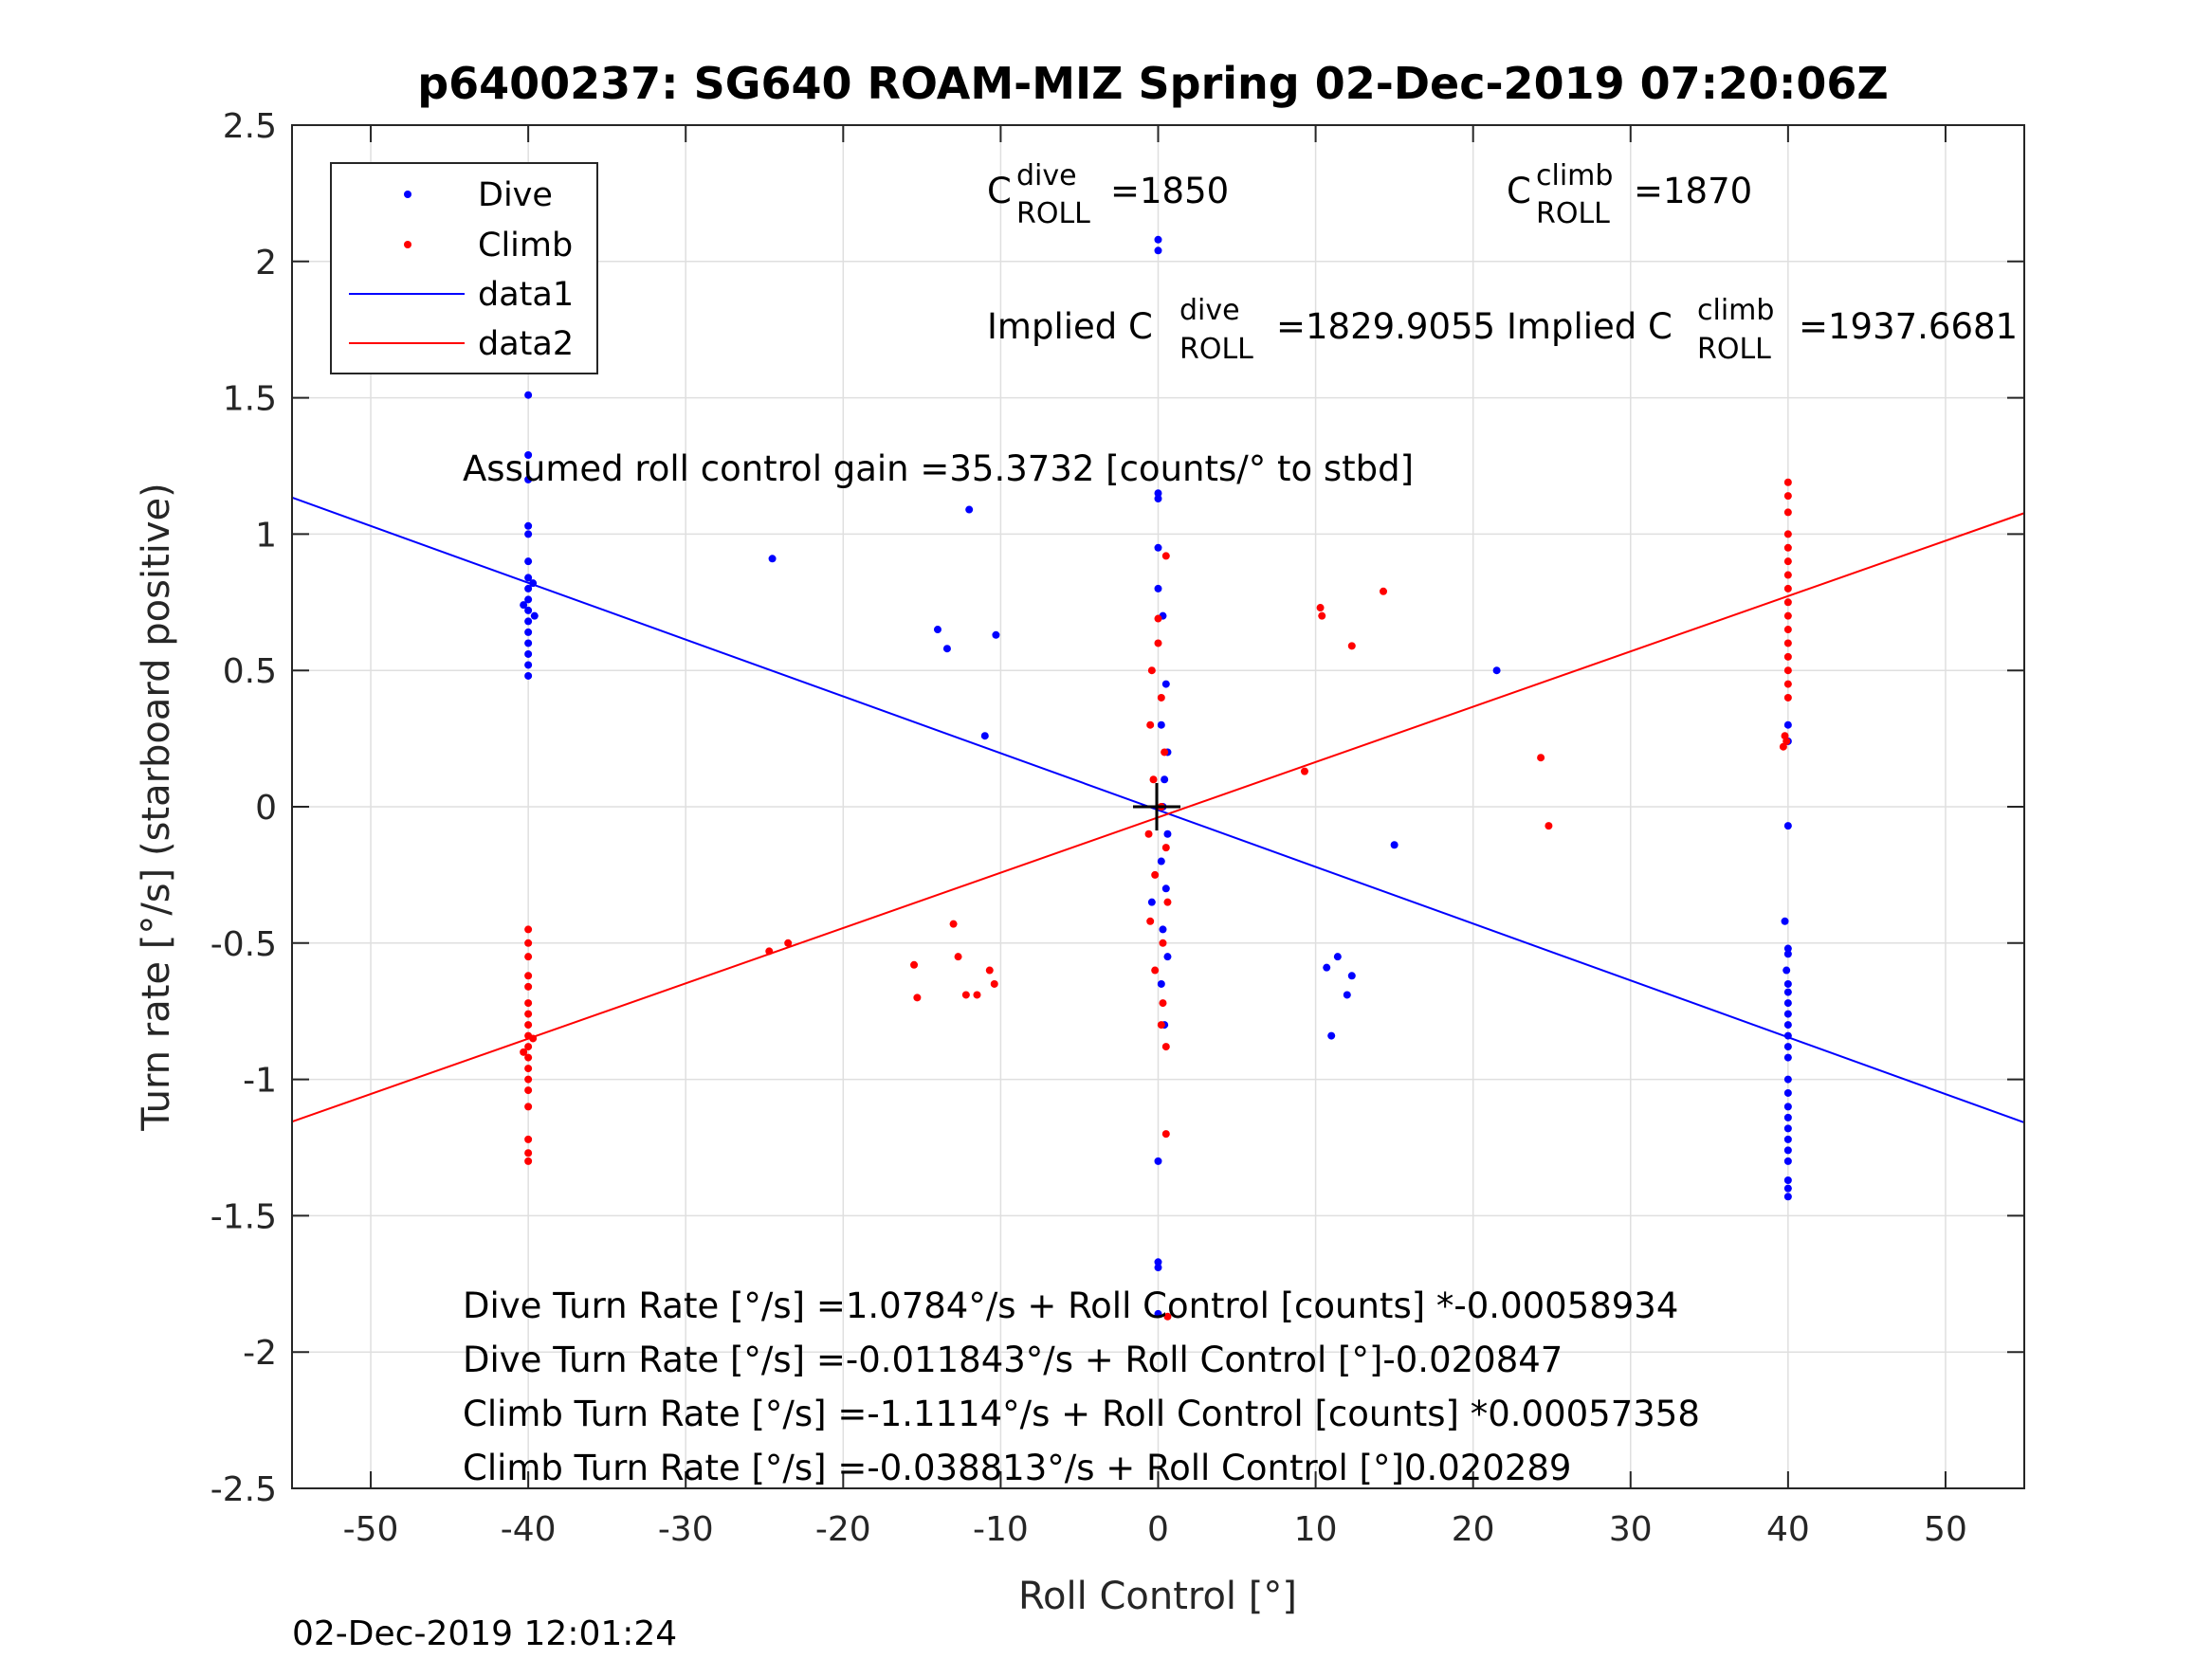  I want to click on x-tick-label: -50, so click(371, 1529).